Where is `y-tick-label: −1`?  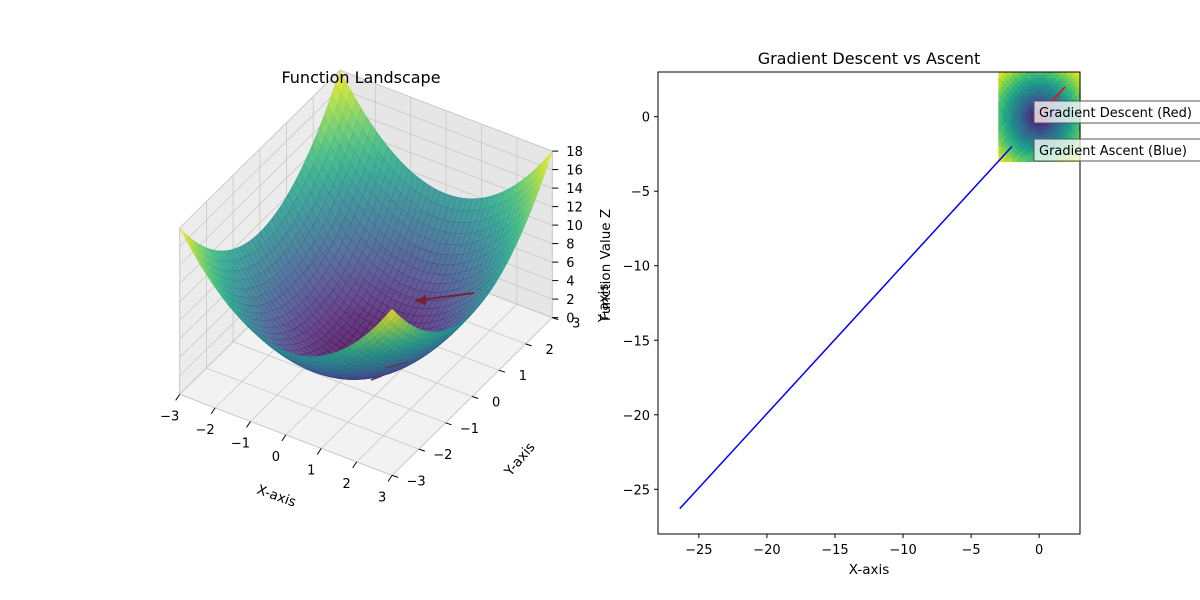
y-tick-label: −1 is located at coordinates (469, 429).